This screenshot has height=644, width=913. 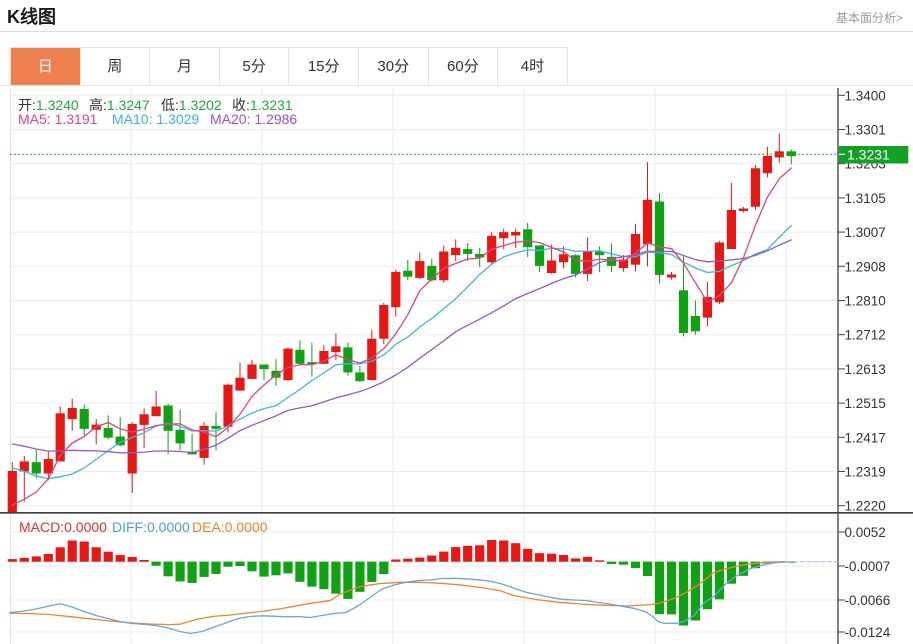 I want to click on svg-text: 1.3400, so click(x=865, y=95).